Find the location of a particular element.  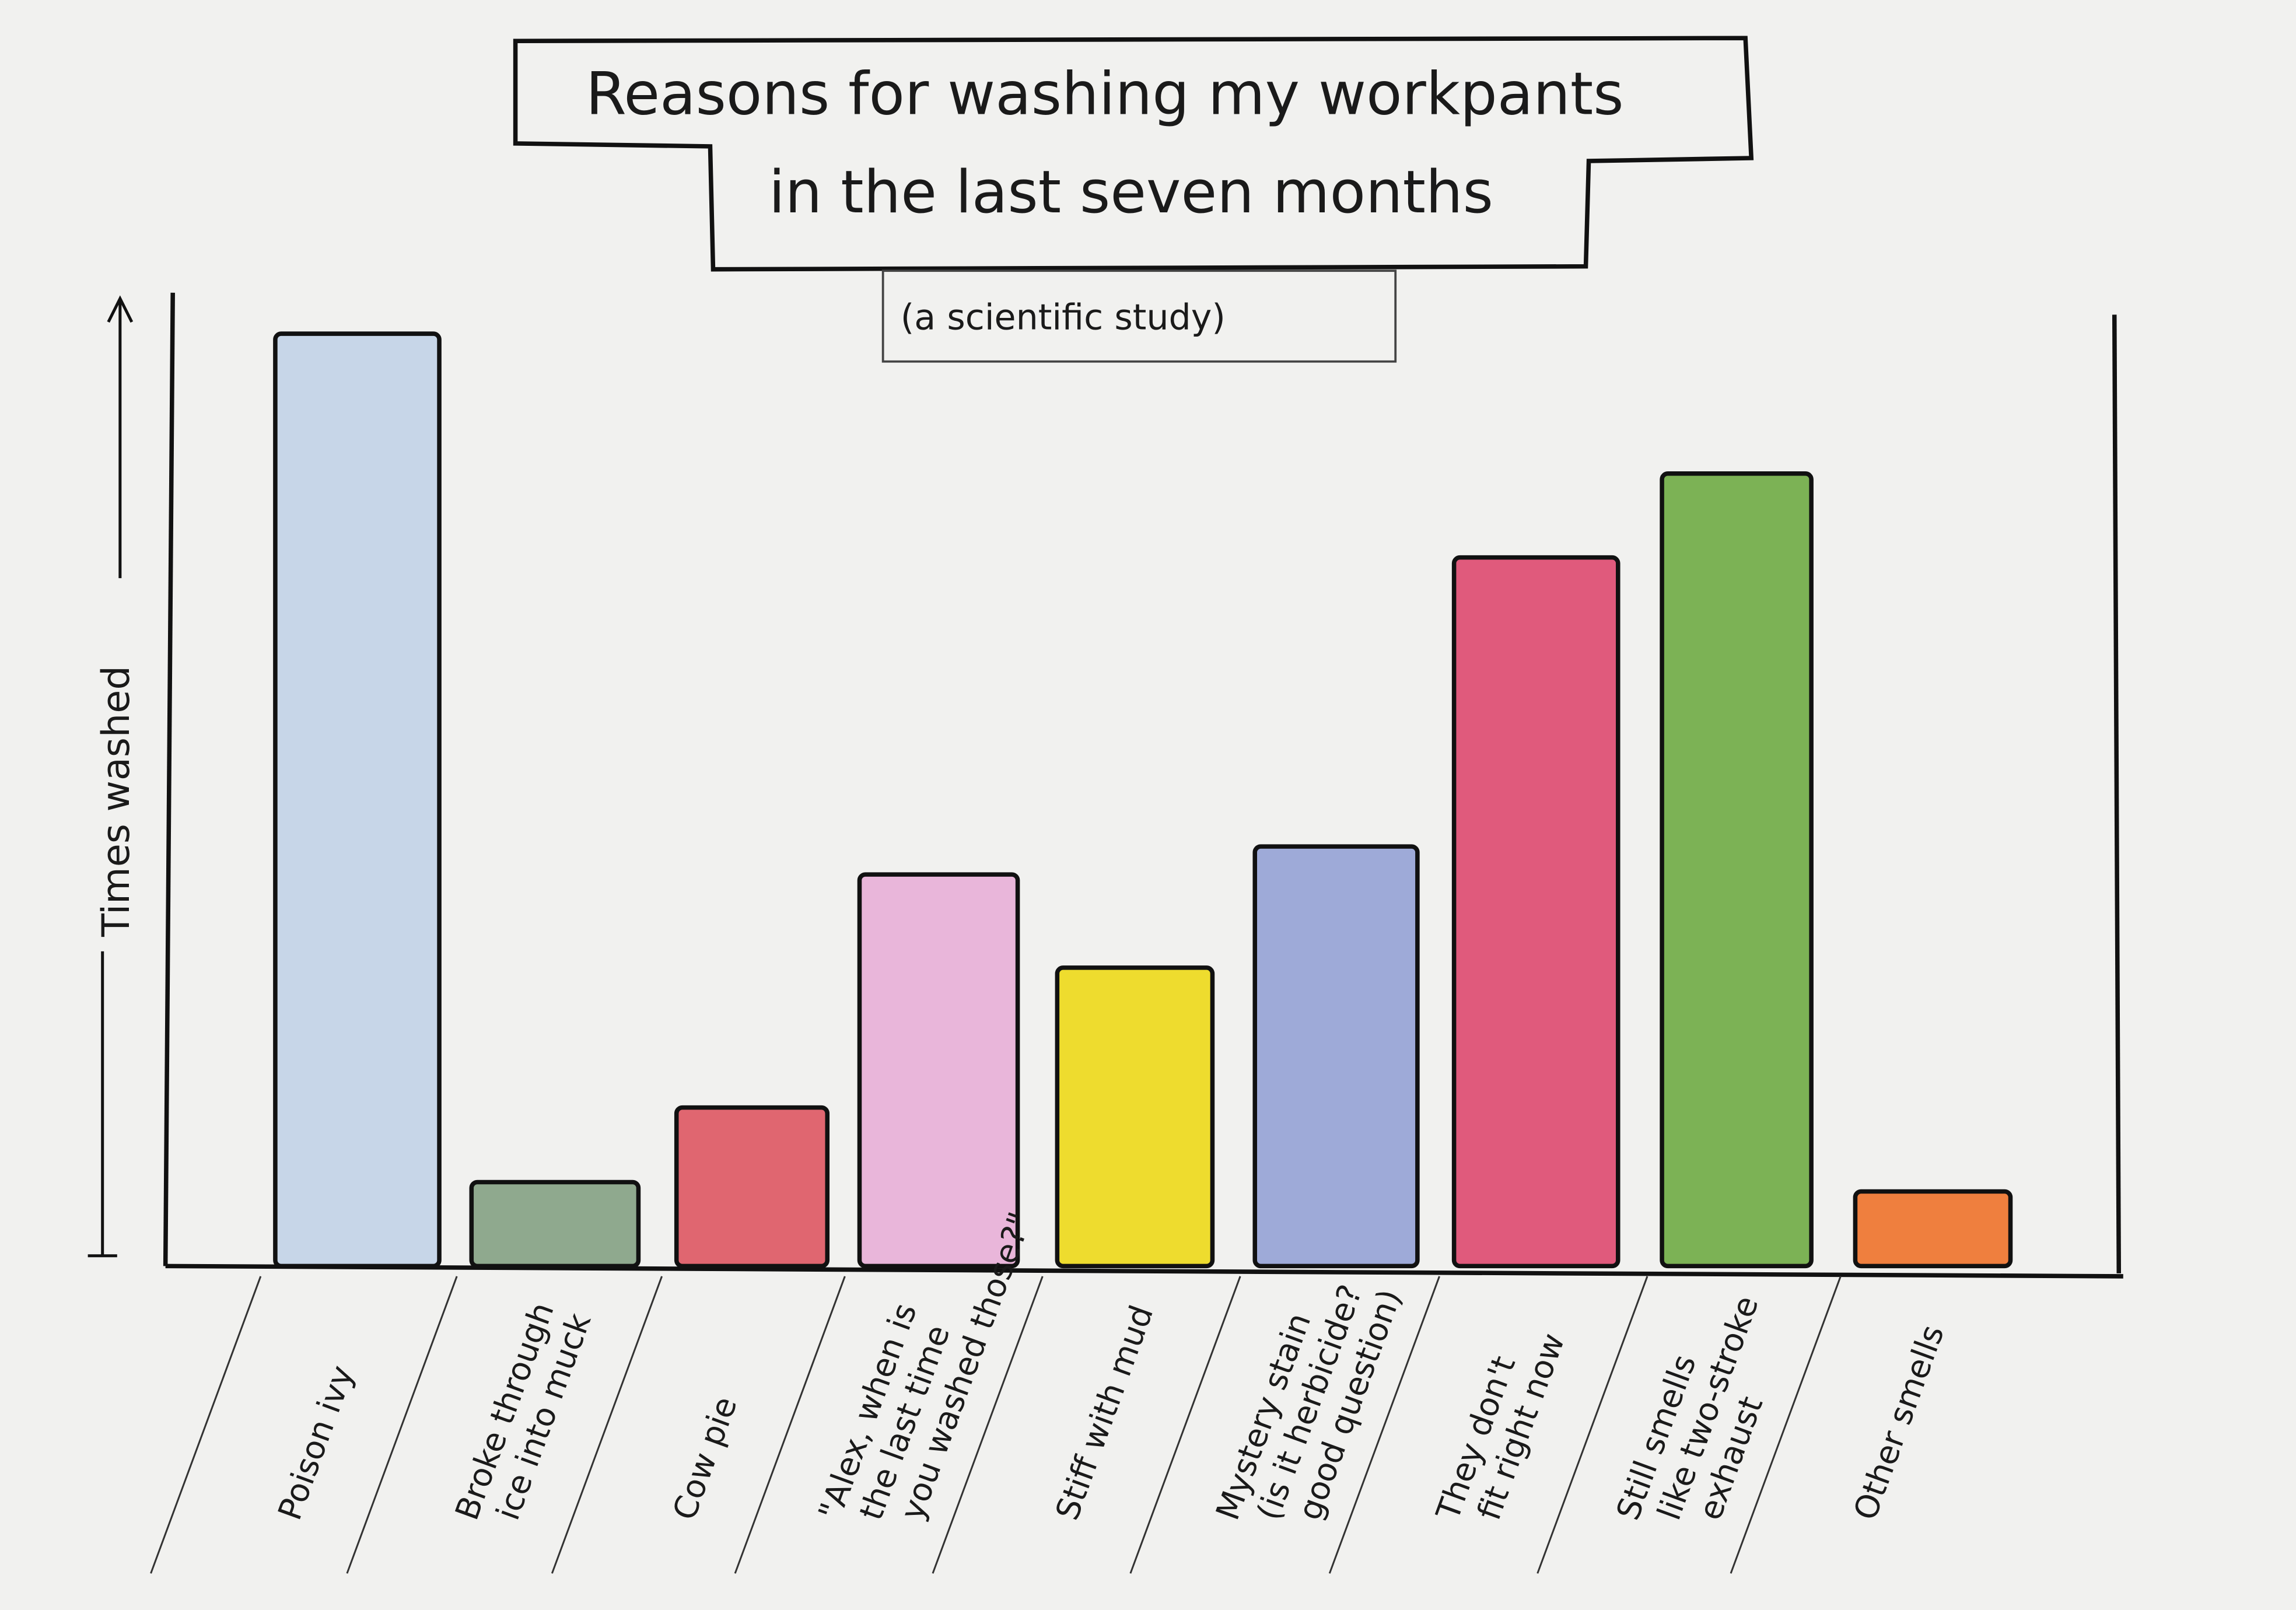

subtitle-box is located at coordinates (1139, 316).